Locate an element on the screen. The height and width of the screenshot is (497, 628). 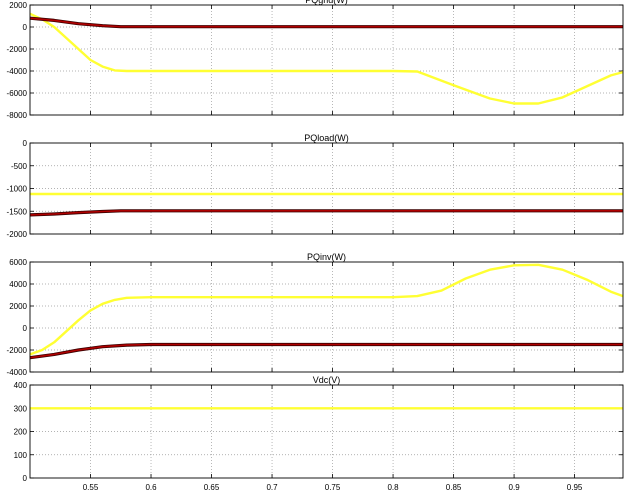
x-tick-label: 0.85 is located at coordinates (454, 487).